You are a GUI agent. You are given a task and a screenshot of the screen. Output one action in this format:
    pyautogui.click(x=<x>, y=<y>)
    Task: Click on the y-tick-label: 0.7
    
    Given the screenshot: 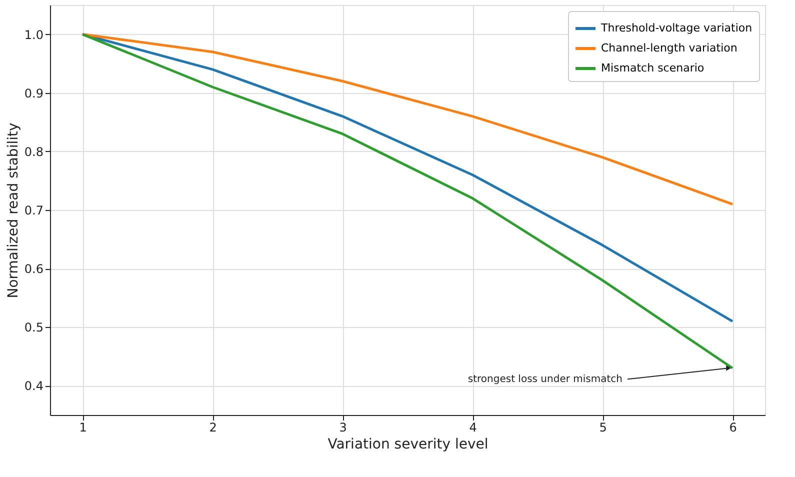 What is the action you would take?
    pyautogui.click(x=34, y=211)
    